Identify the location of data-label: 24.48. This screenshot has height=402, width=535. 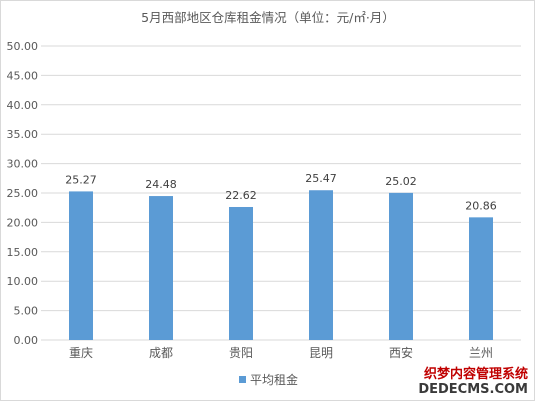
(161, 184).